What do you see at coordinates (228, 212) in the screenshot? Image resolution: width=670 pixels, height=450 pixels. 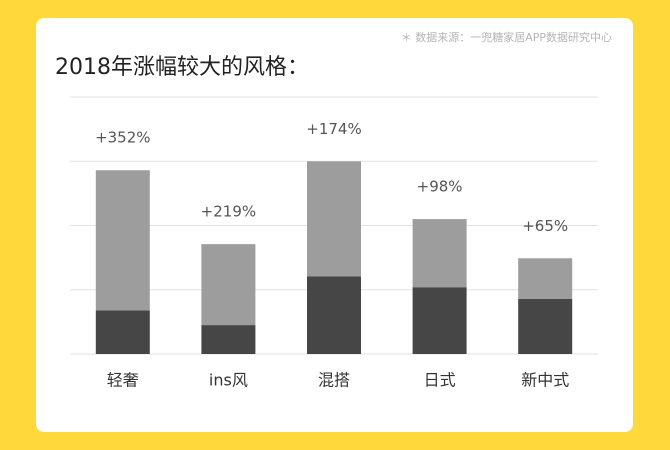 I see `growth-label: +219%` at bounding box center [228, 212].